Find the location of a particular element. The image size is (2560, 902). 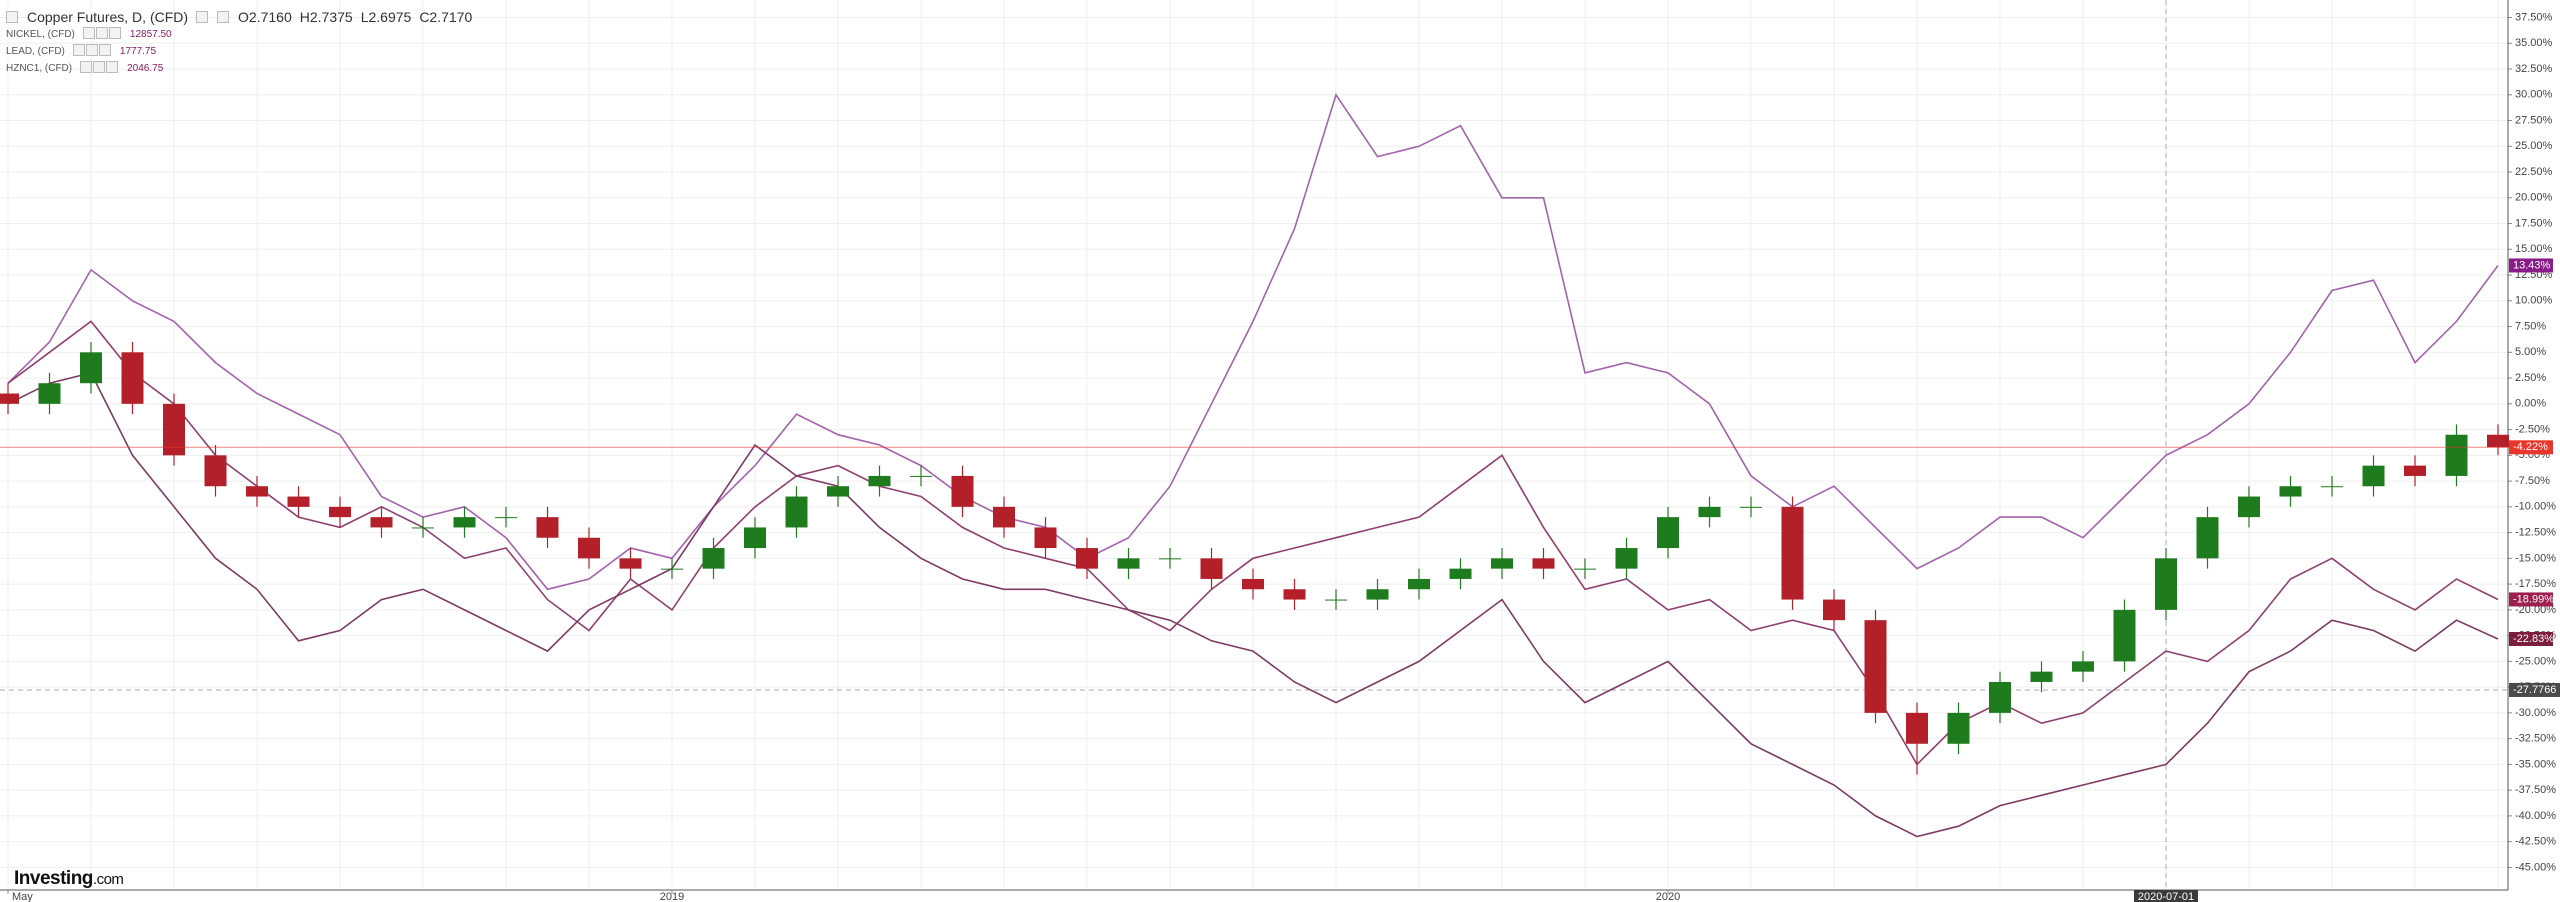

y-tick-label: -15.00% is located at coordinates (2535, 558).